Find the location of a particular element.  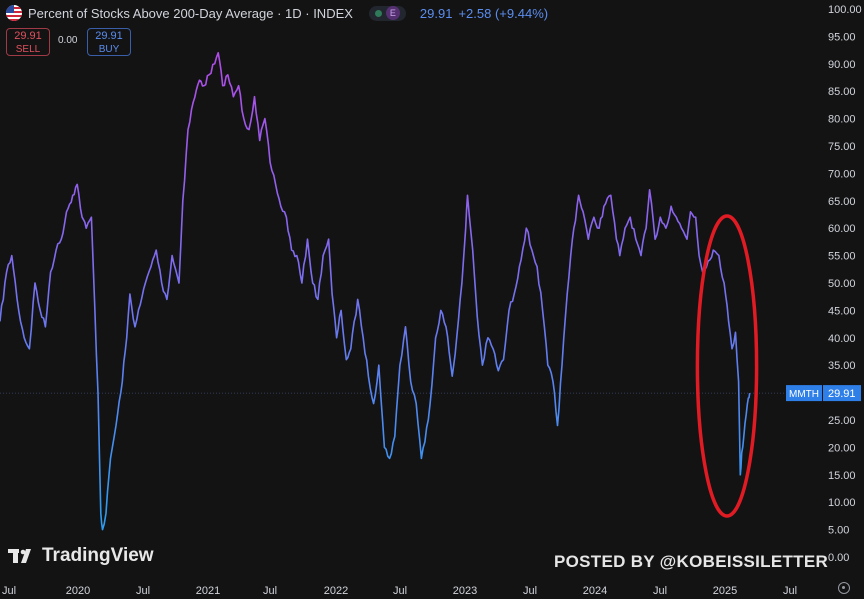

spread-value: 0.00 is located at coordinates (68, 40).